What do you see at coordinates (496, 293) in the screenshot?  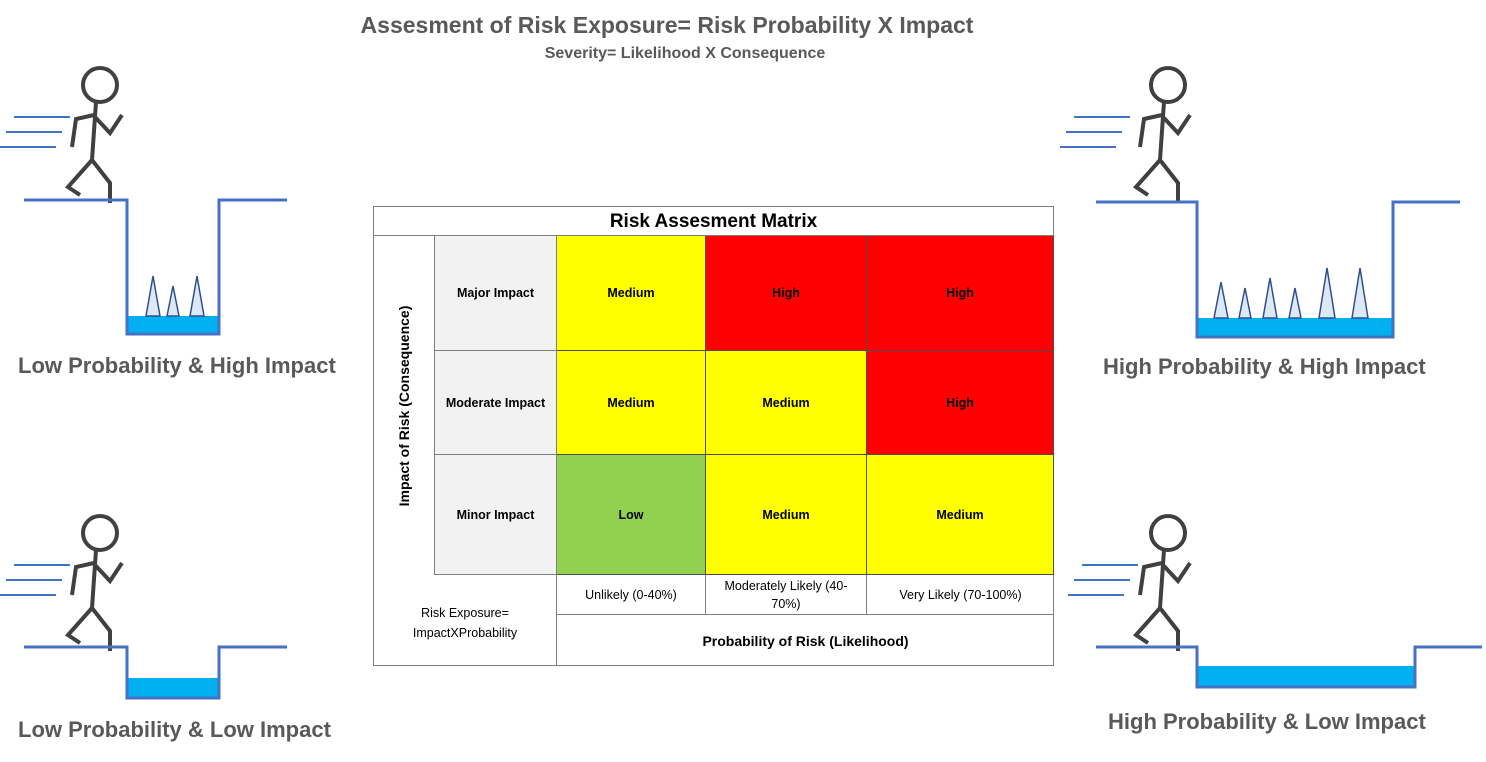 I see `row-label-major: Major Impact` at bounding box center [496, 293].